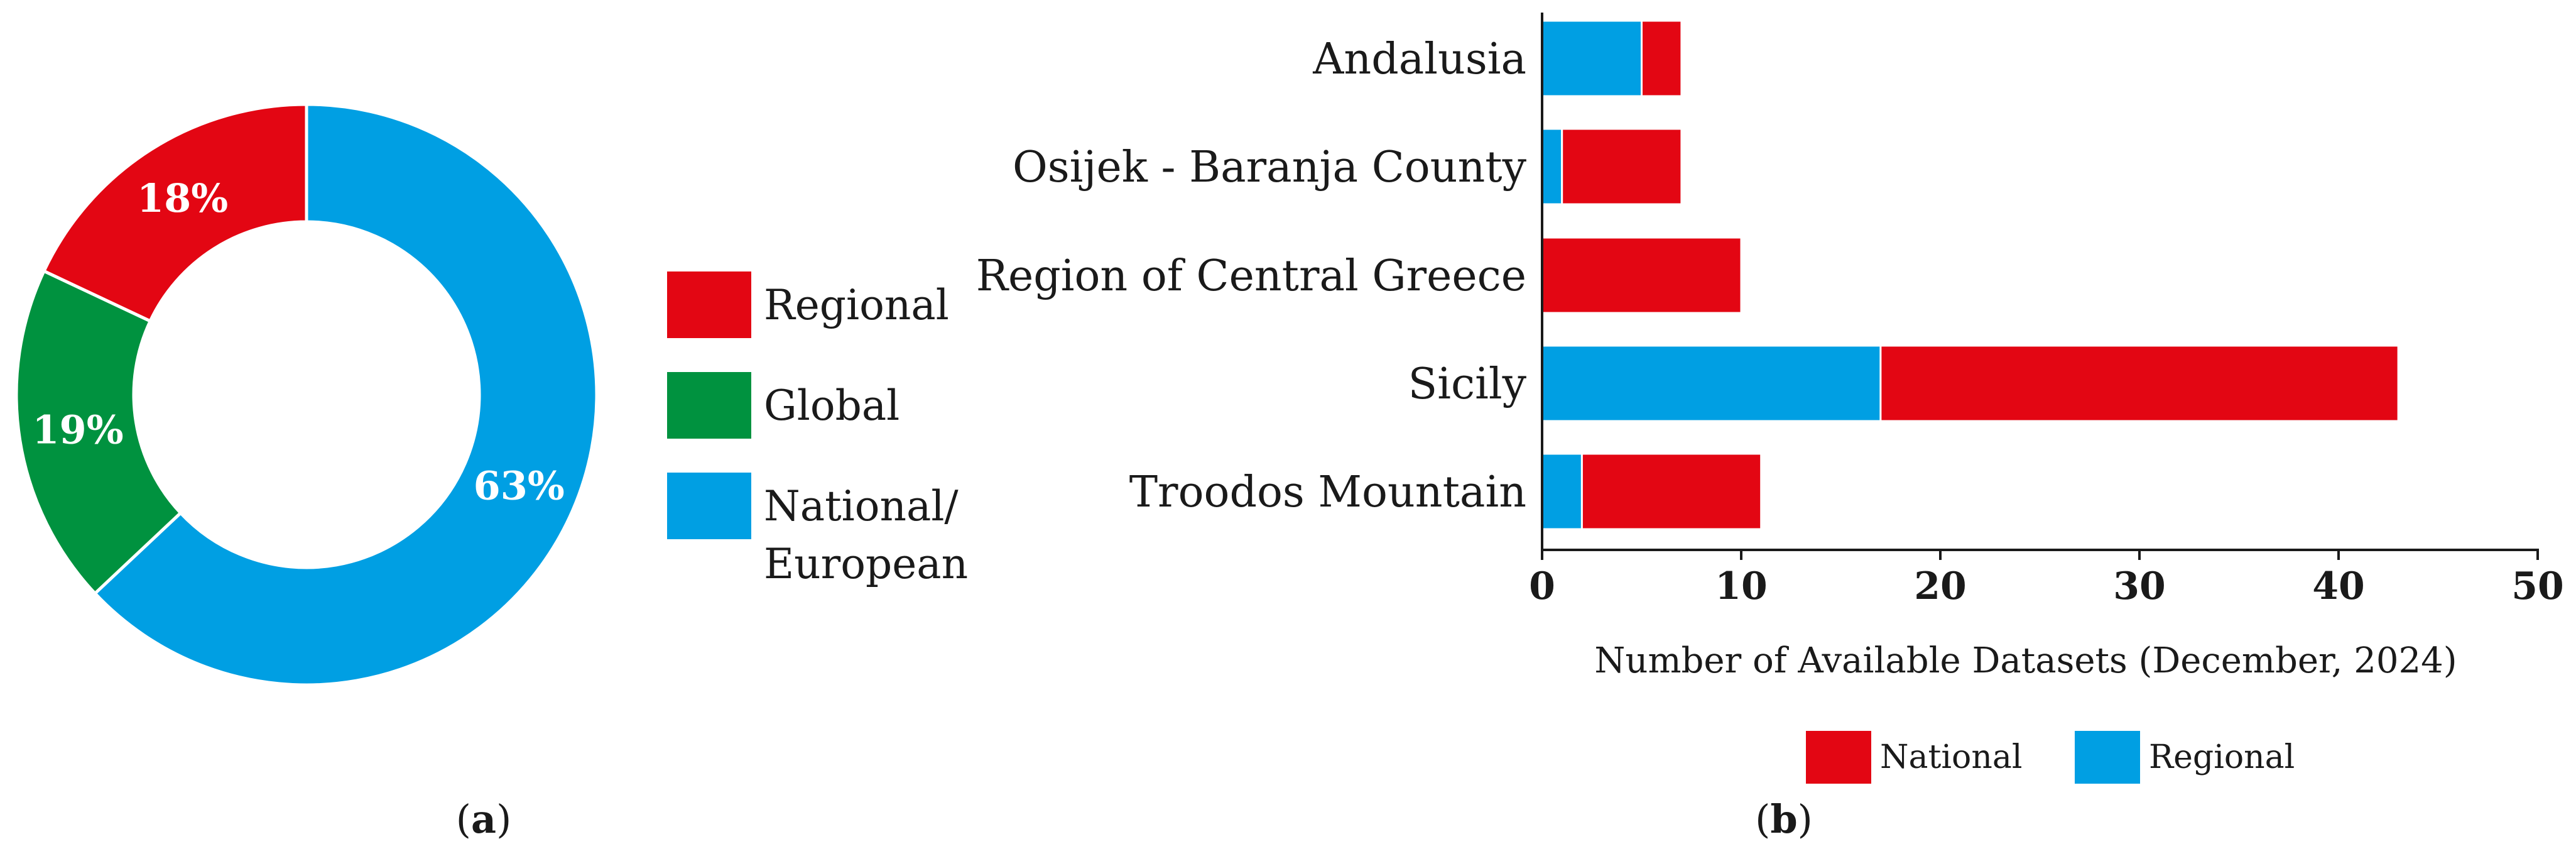 This screenshot has height=866, width=2576. I want to click on x-tick-label: 40, so click(2338, 586).